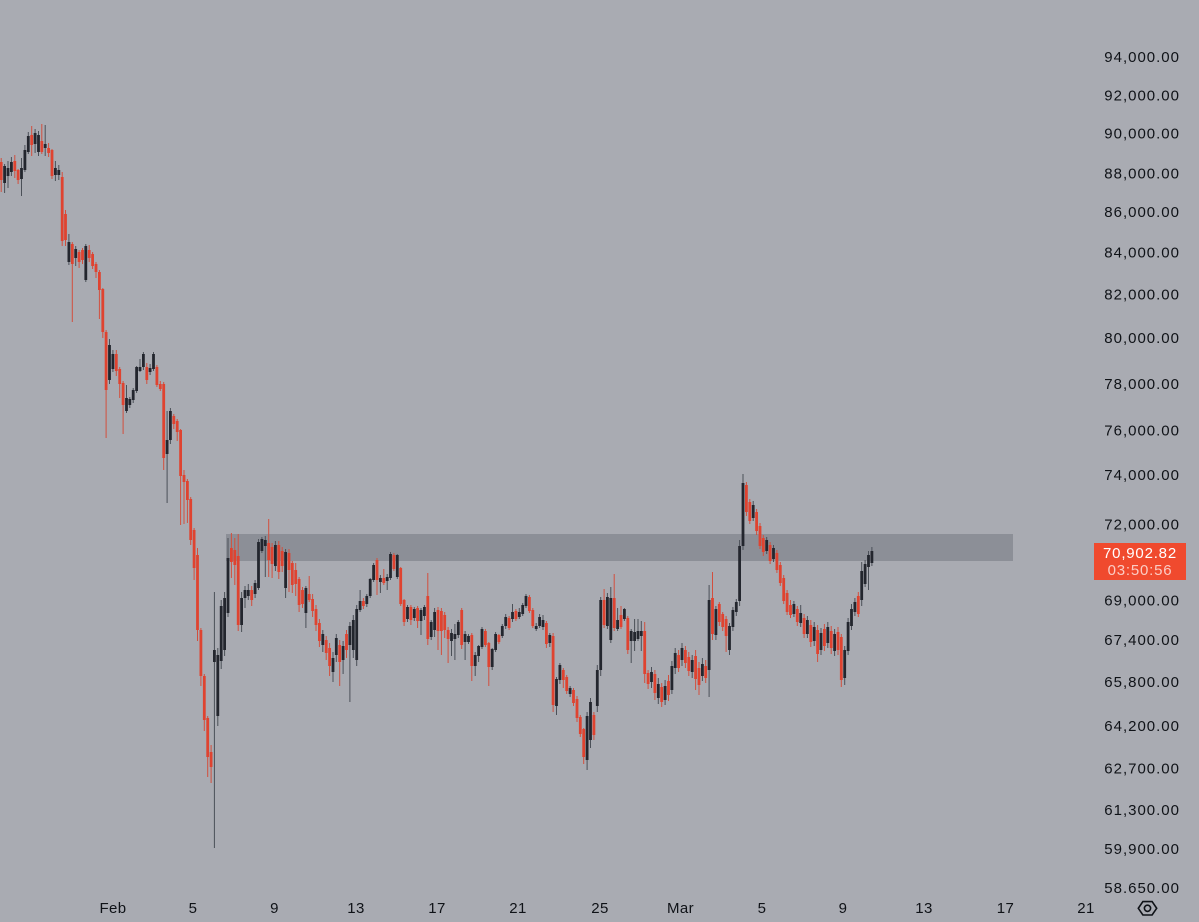 This screenshot has width=1199, height=922. Describe the element at coordinates (1142, 212) in the screenshot. I see `svg-text: 86,000.00` at that location.